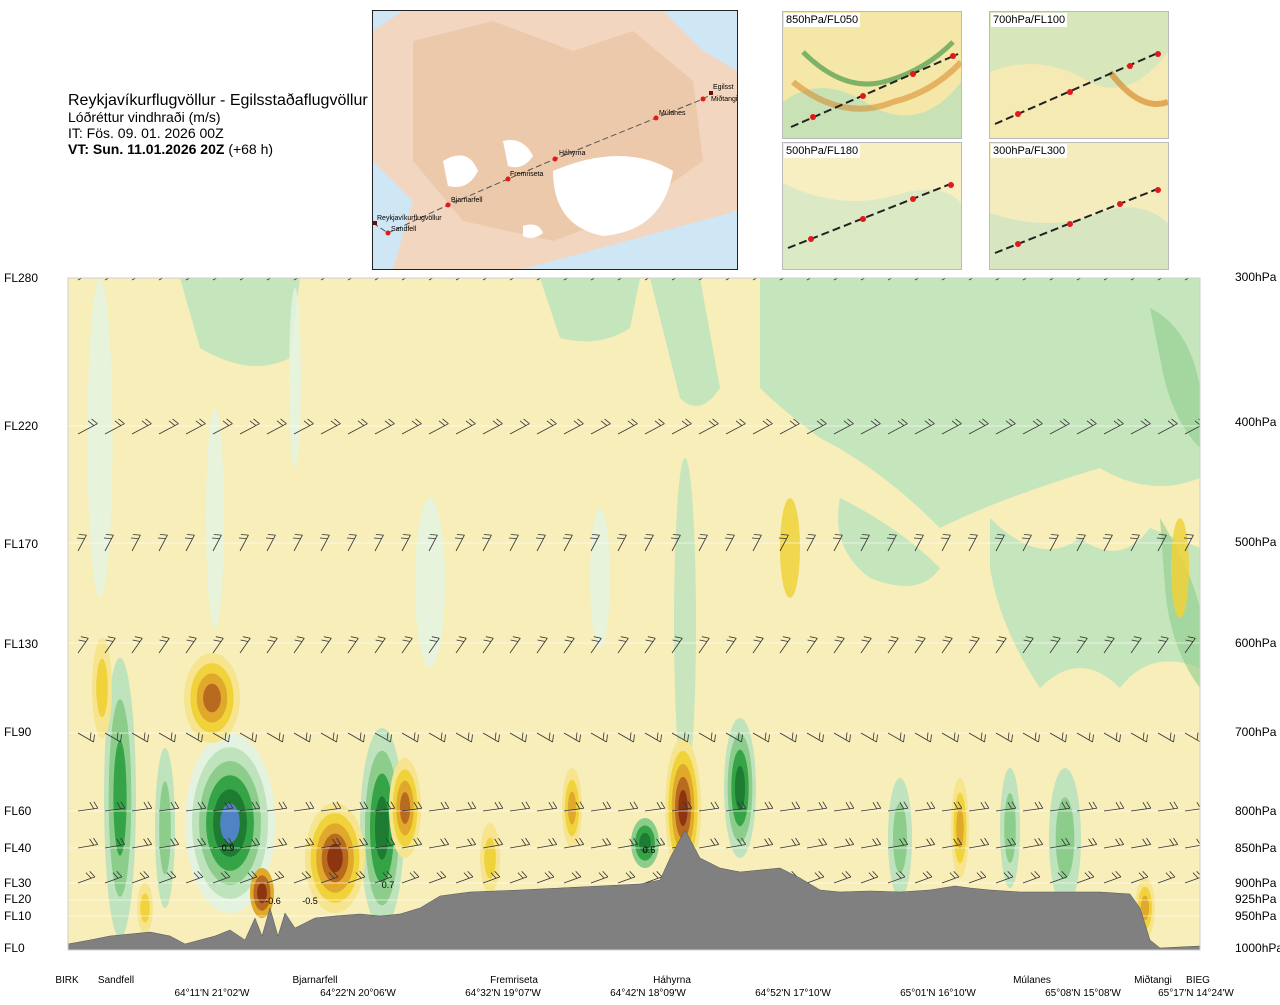  What do you see at coordinates (18, 883) in the screenshot?
I see `fl-label: FL30` at bounding box center [18, 883].